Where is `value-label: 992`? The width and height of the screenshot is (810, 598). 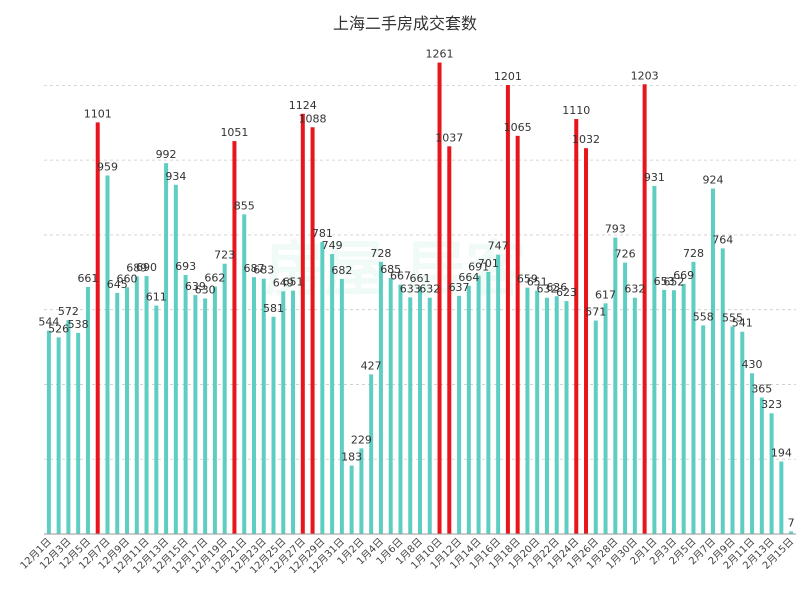 value-label: 992 is located at coordinates (166, 154).